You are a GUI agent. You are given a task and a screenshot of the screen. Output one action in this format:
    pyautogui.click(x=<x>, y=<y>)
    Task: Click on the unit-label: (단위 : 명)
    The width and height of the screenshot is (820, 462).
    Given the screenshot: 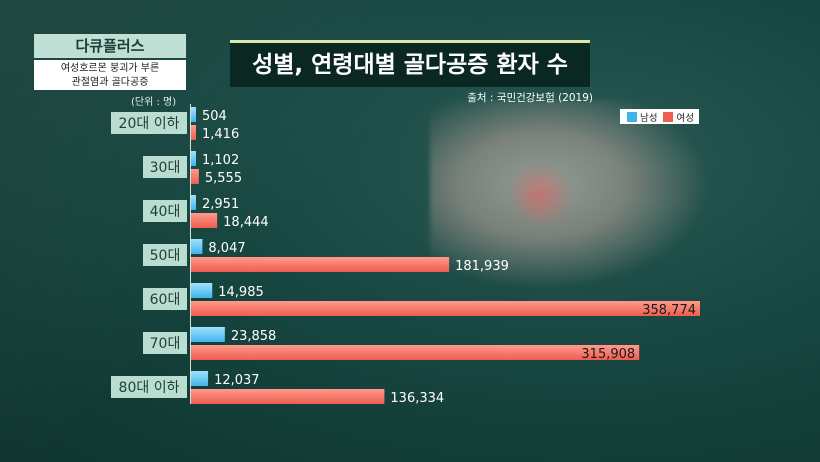 What is the action you would take?
    pyautogui.click(x=154, y=102)
    